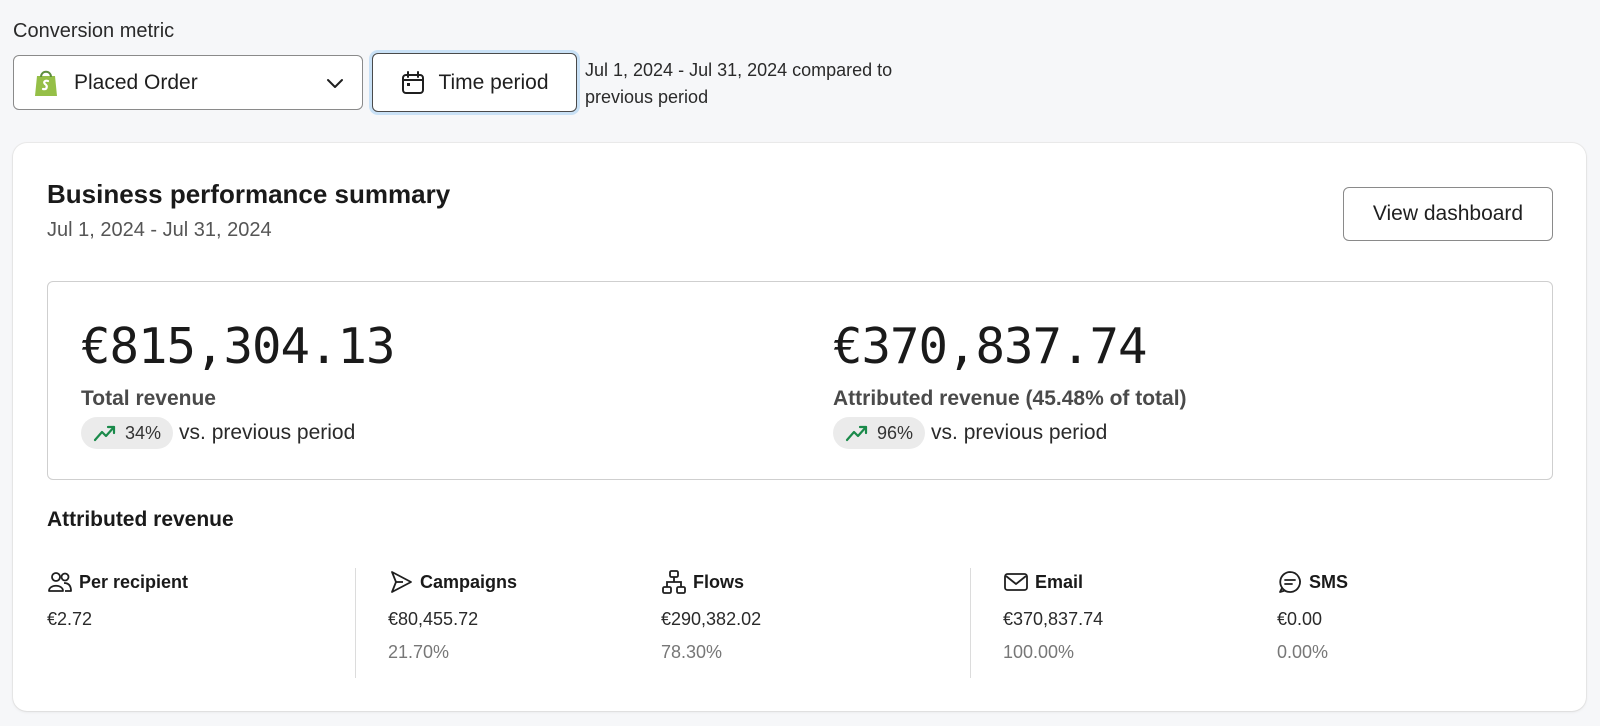  I want to click on time-period-button: Time period, so click(474, 82).